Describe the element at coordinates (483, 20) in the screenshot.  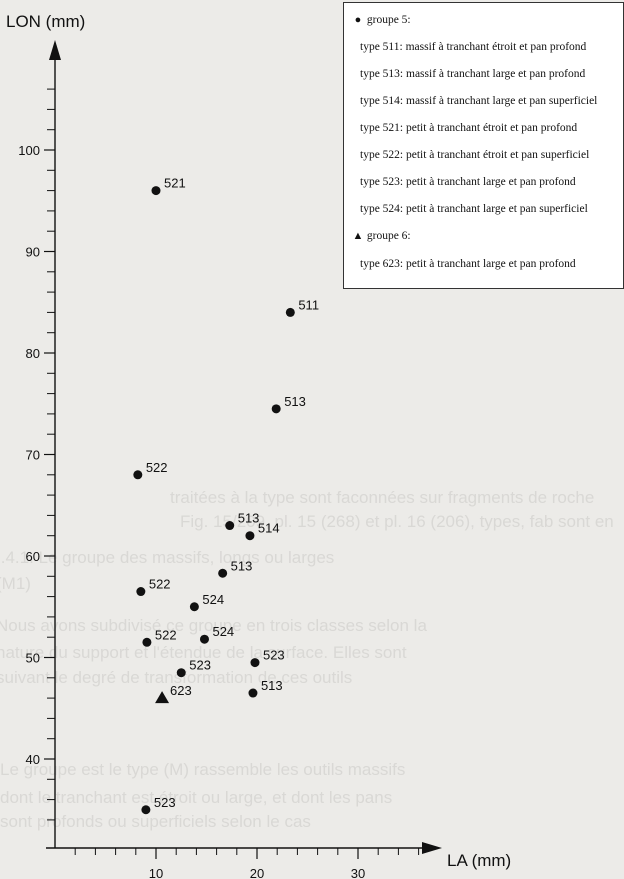
I see `legend-group-5: ● groupe 5:` at that location.